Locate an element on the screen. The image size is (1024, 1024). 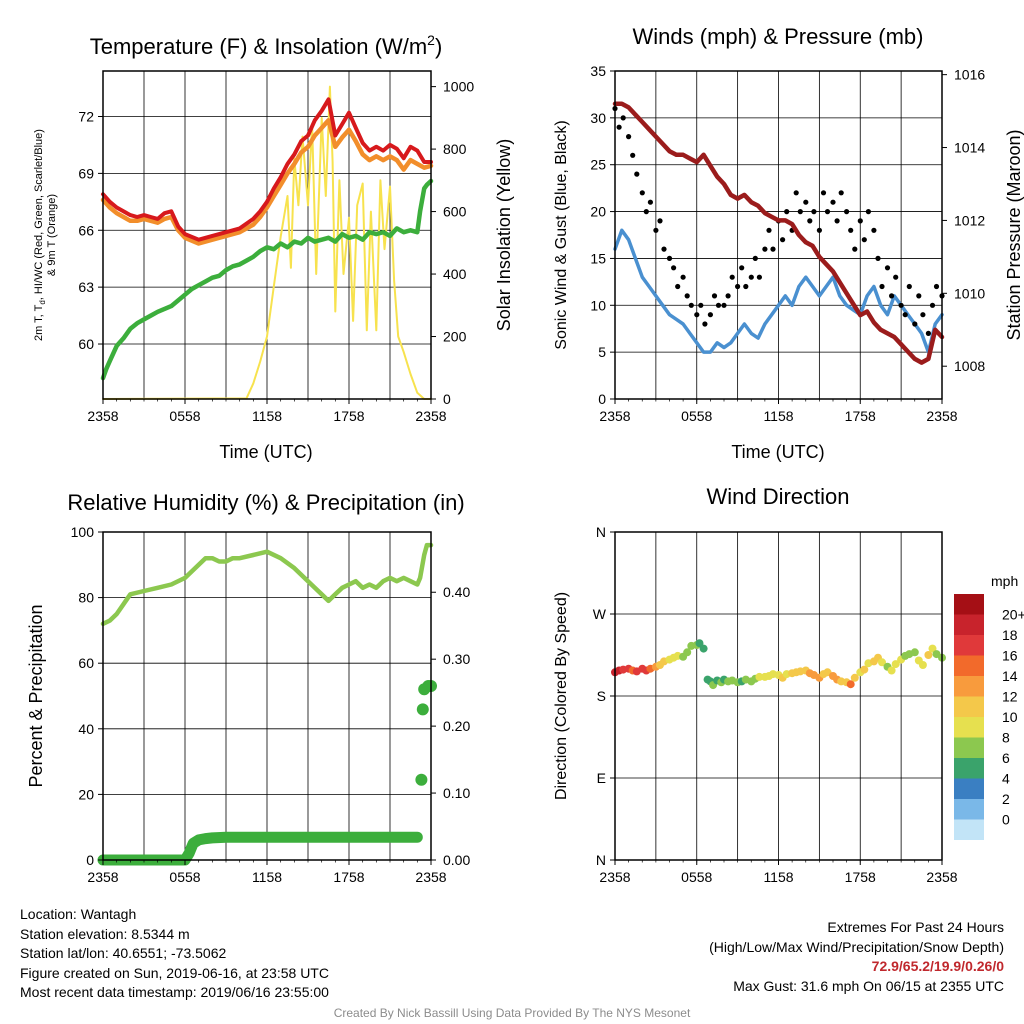
station-pressure-line is located at coordinates (778, 233).